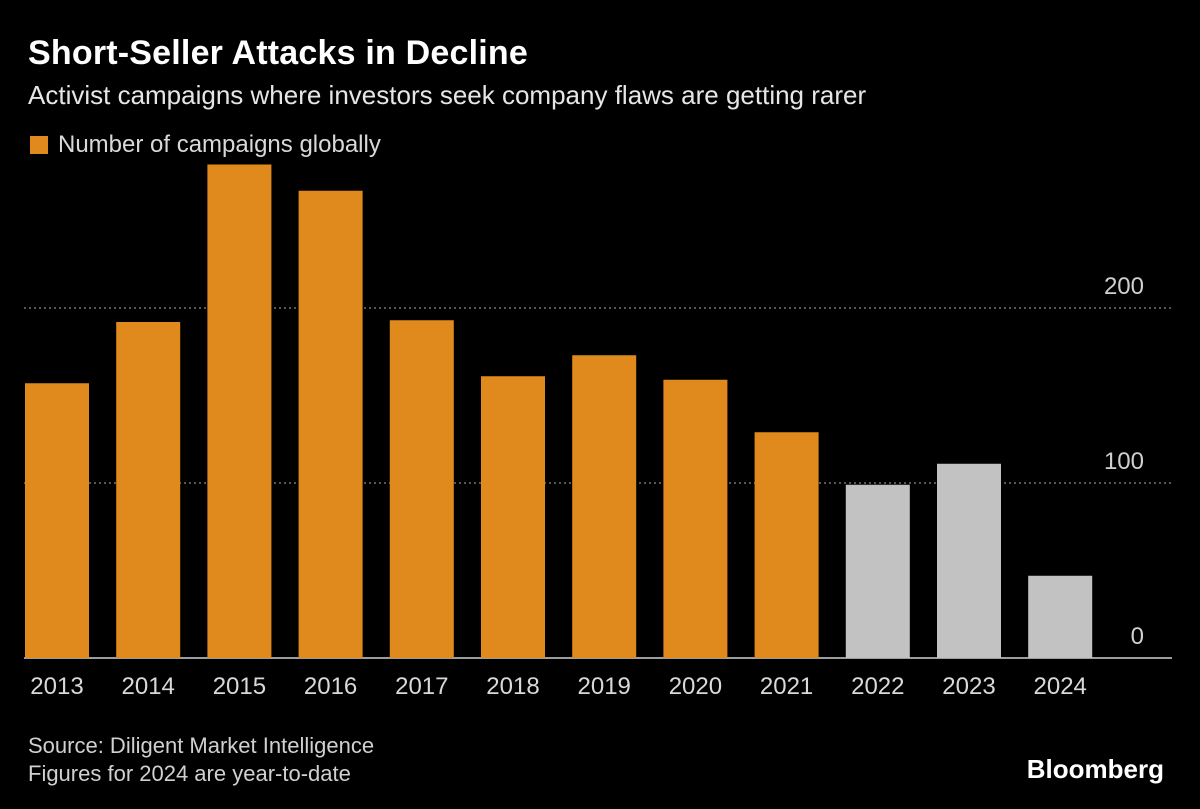 This screenshot has height=809, width=1200. Describe the element at coordinates (330, 686) in the screenshot. I see `x-tick-label-2016: 2016` at that location.